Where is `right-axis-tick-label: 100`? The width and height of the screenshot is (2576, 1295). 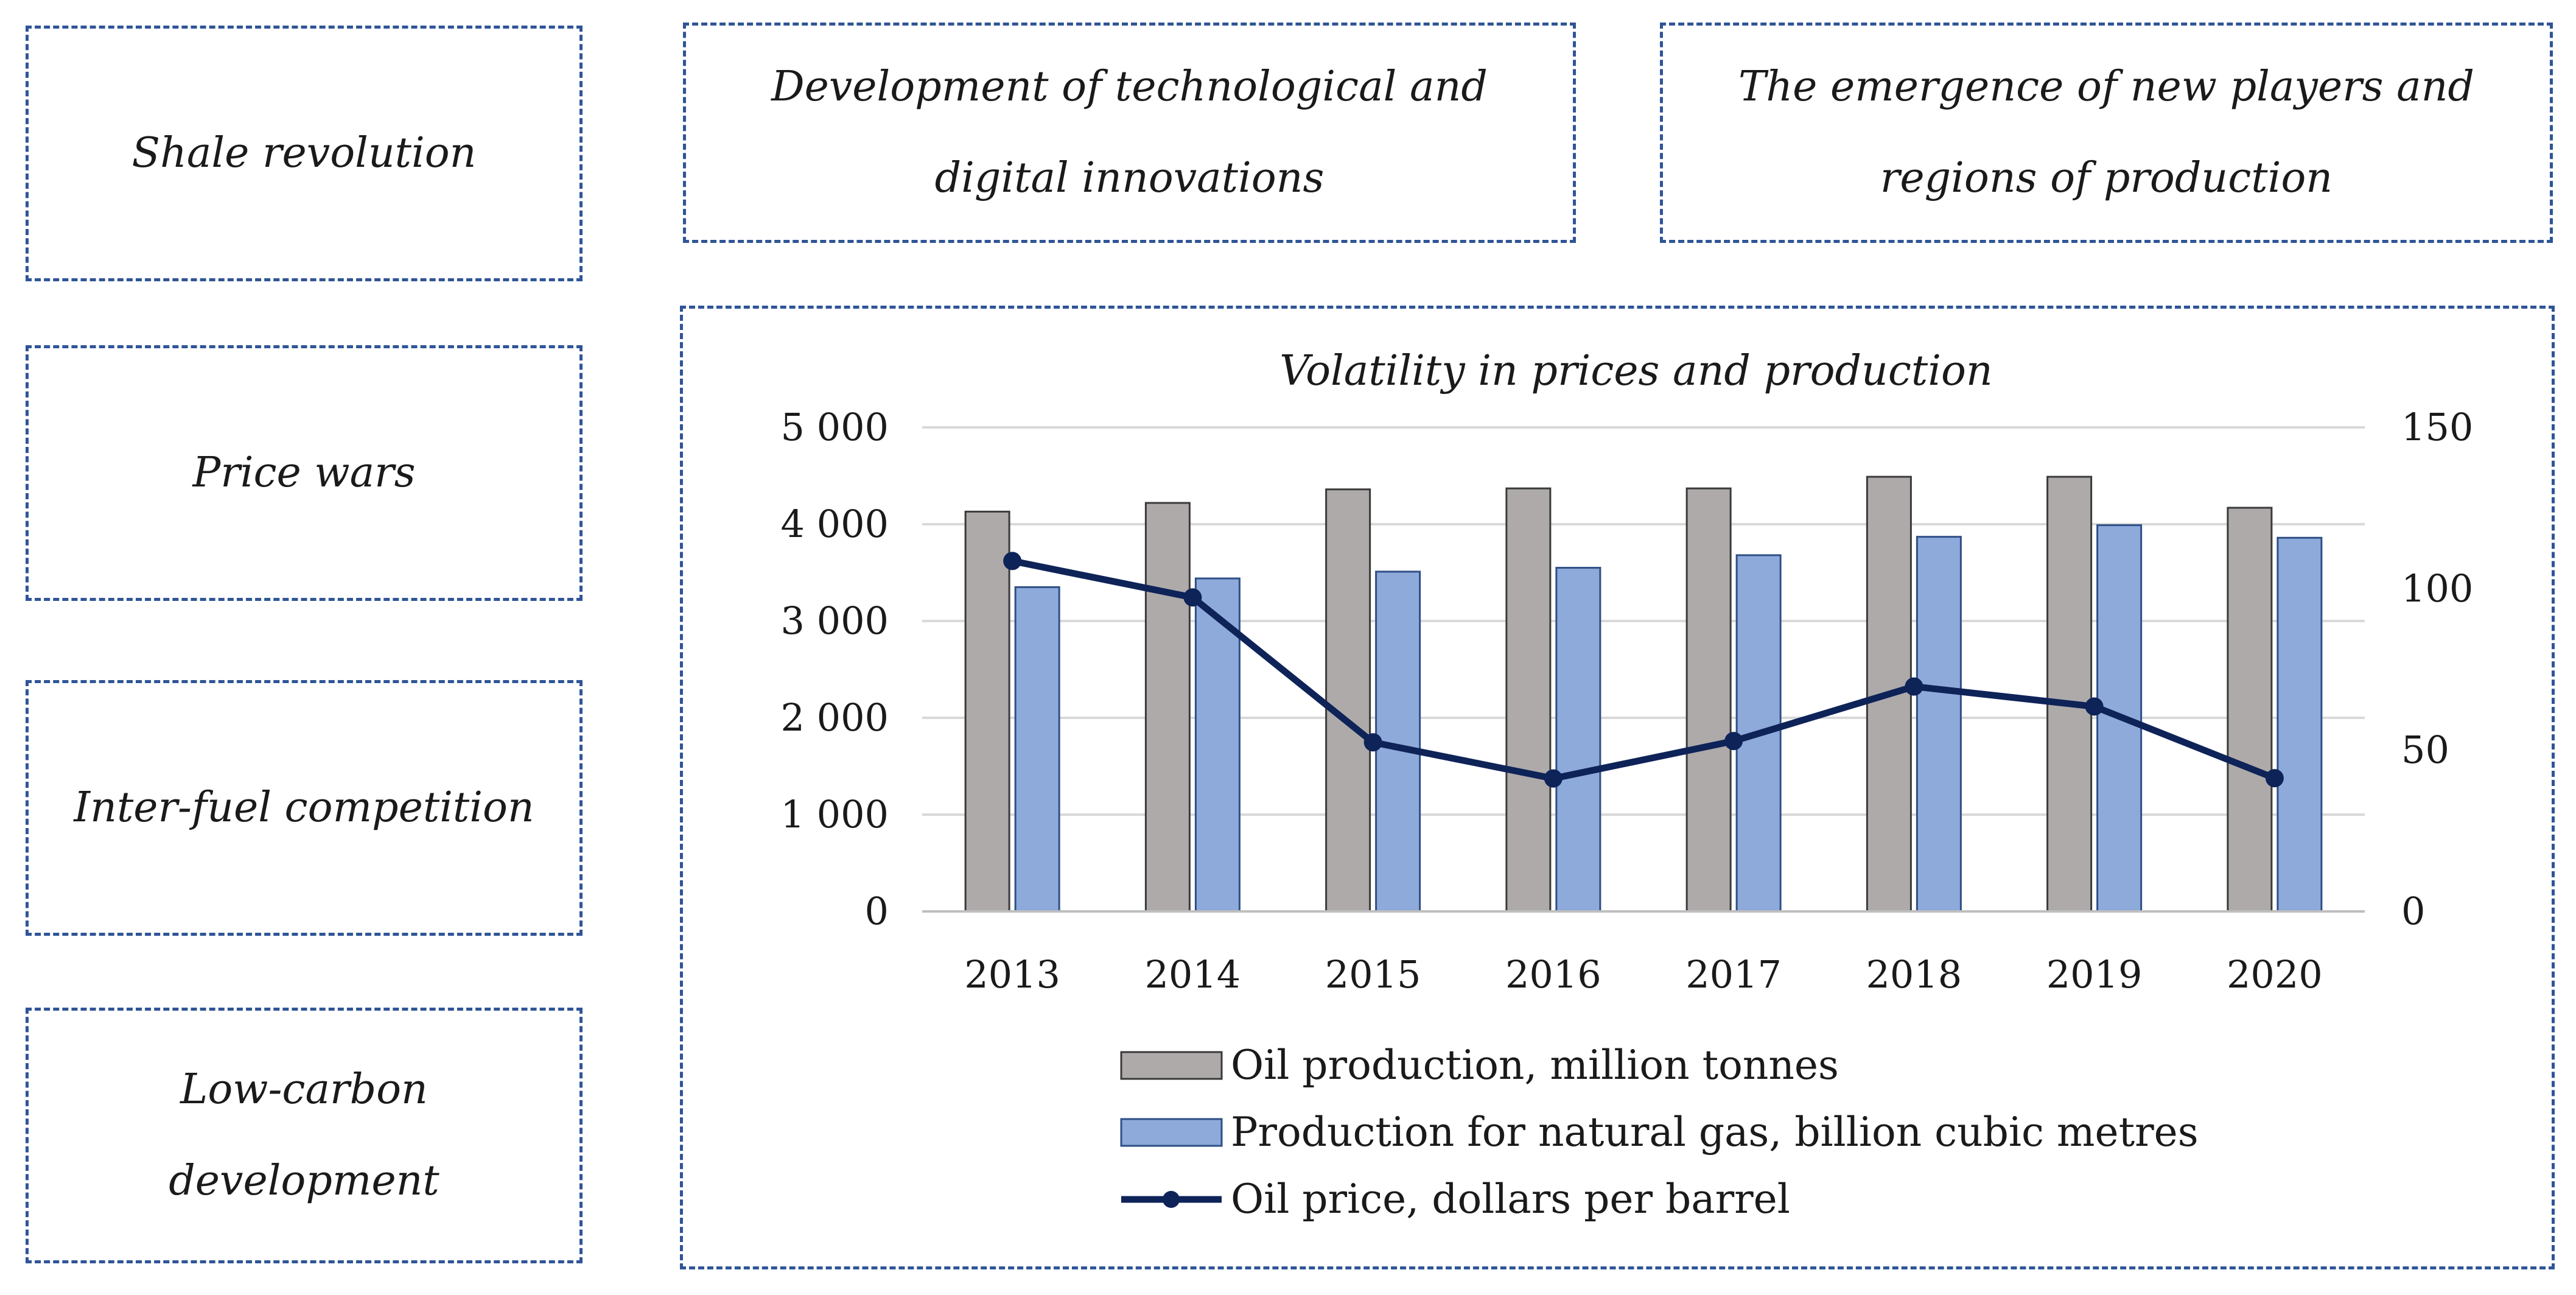 right-axis-tick-label: 100 is located at coordinates (2437, 588).